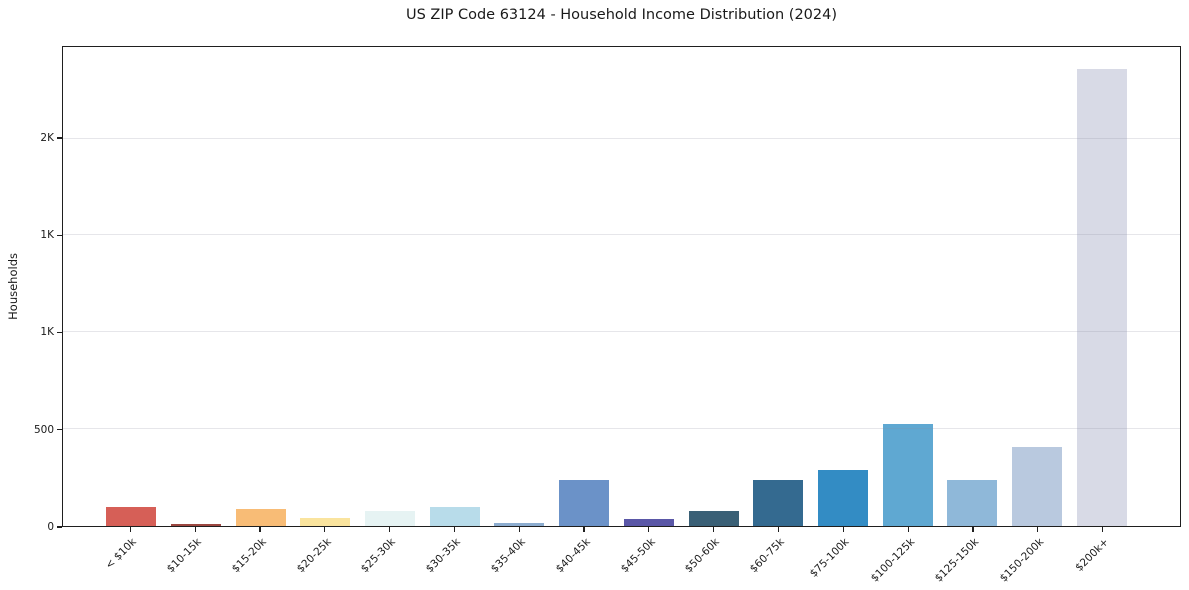  I want to click on y-tick-label: 2K, so click(47, 137).